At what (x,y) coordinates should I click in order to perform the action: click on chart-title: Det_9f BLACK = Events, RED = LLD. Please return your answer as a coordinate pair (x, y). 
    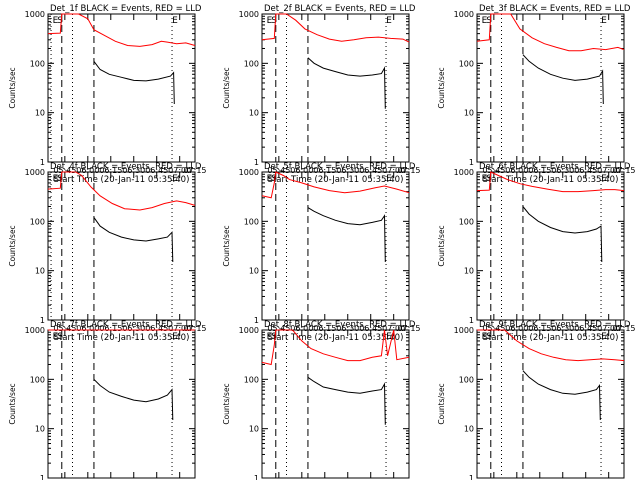
    Looking at the image, I should click on (555, 325).